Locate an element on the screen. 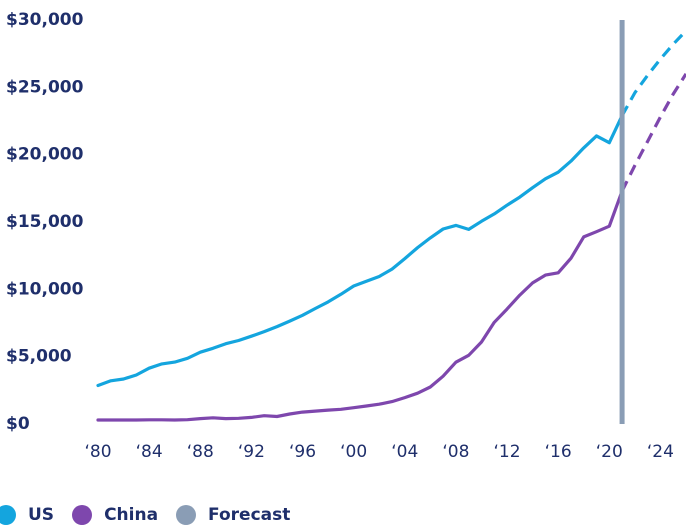 The height and width of the screenshot is (526, 686). series-forecast-line-us is located at coordinates (653, 73).